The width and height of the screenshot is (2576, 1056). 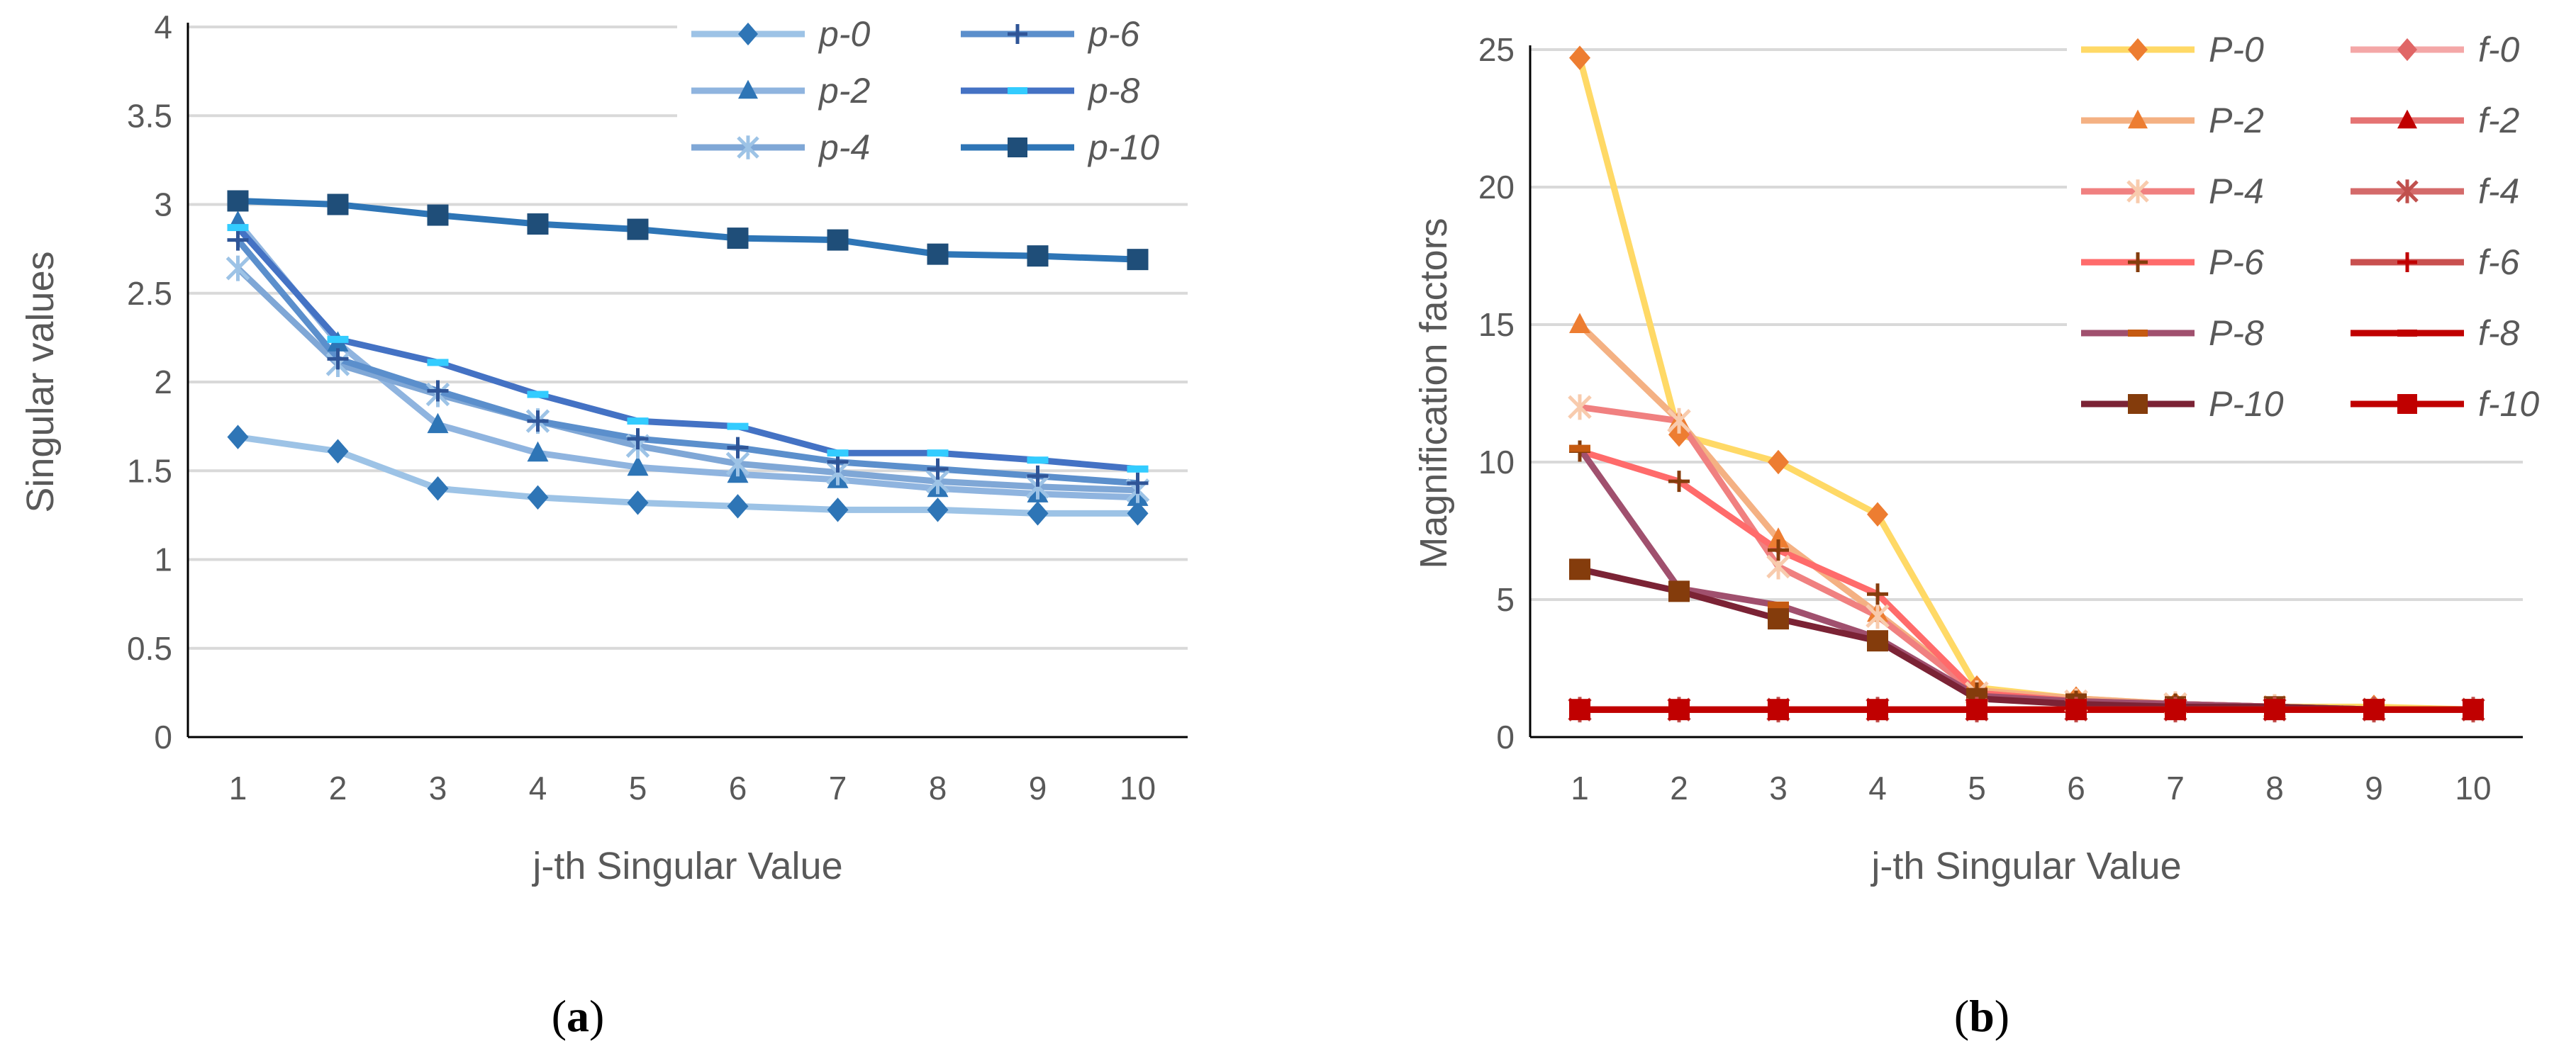 I want to click on legend-label-f-2: f-2, so click(x=2499, y=120).